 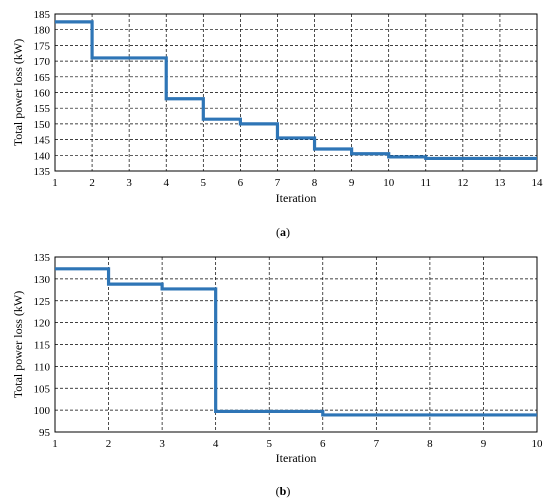 What do you see at coordinates (42, 62) in the screenshot?
I see `y-tick-label: 170` at bounding box center [42, 62].